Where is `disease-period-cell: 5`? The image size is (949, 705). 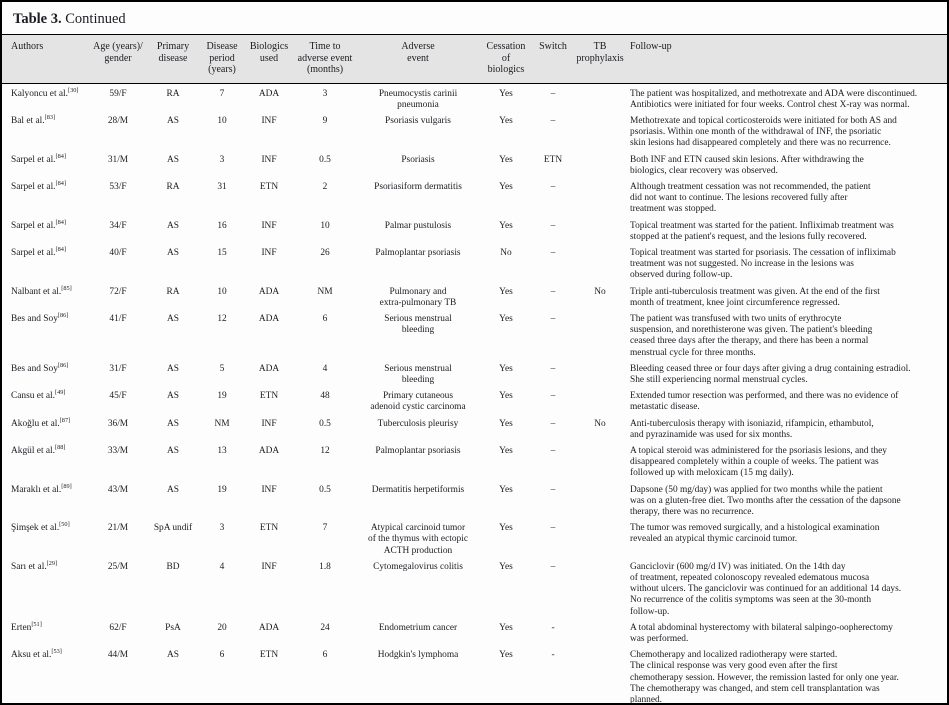 disease-period-cell: 5 is located at coordinates (222, 368).